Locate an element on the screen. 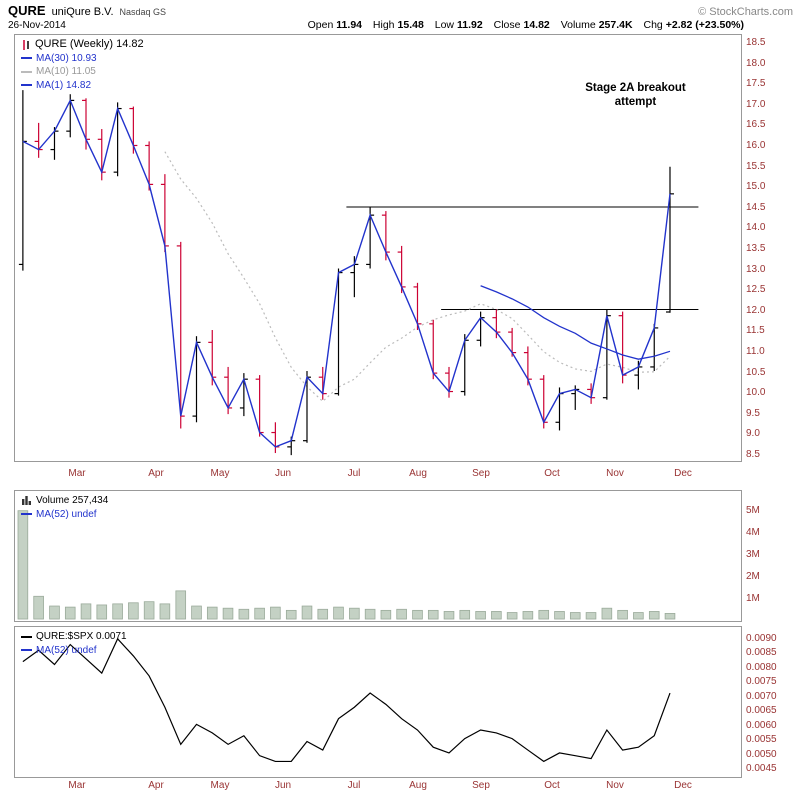 The image size is (800, 795). price-tick-label: 10.5 is located at coordinates (756, 372).